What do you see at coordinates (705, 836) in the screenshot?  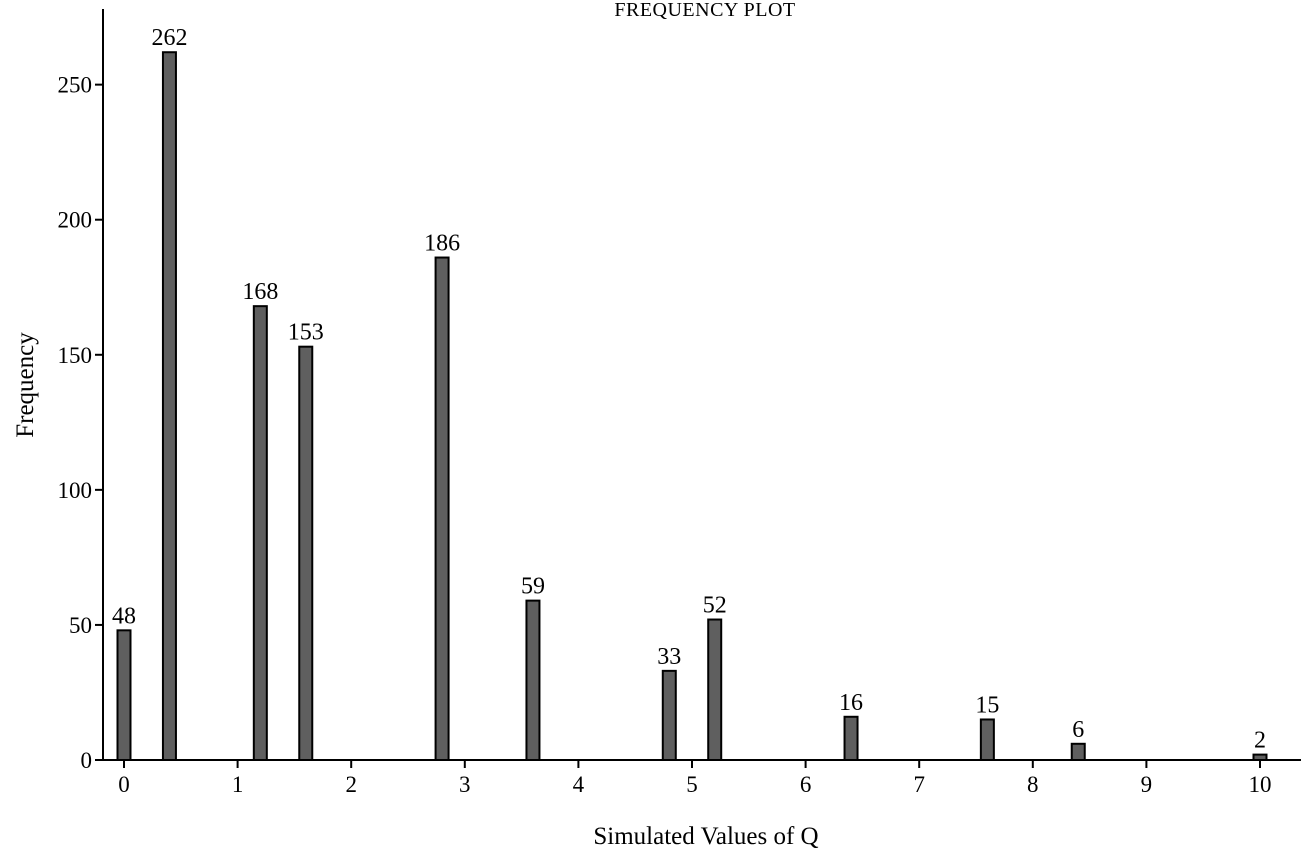 I see `x-axis-title: Simulated Values of Q` at bounding box center [705, 836].